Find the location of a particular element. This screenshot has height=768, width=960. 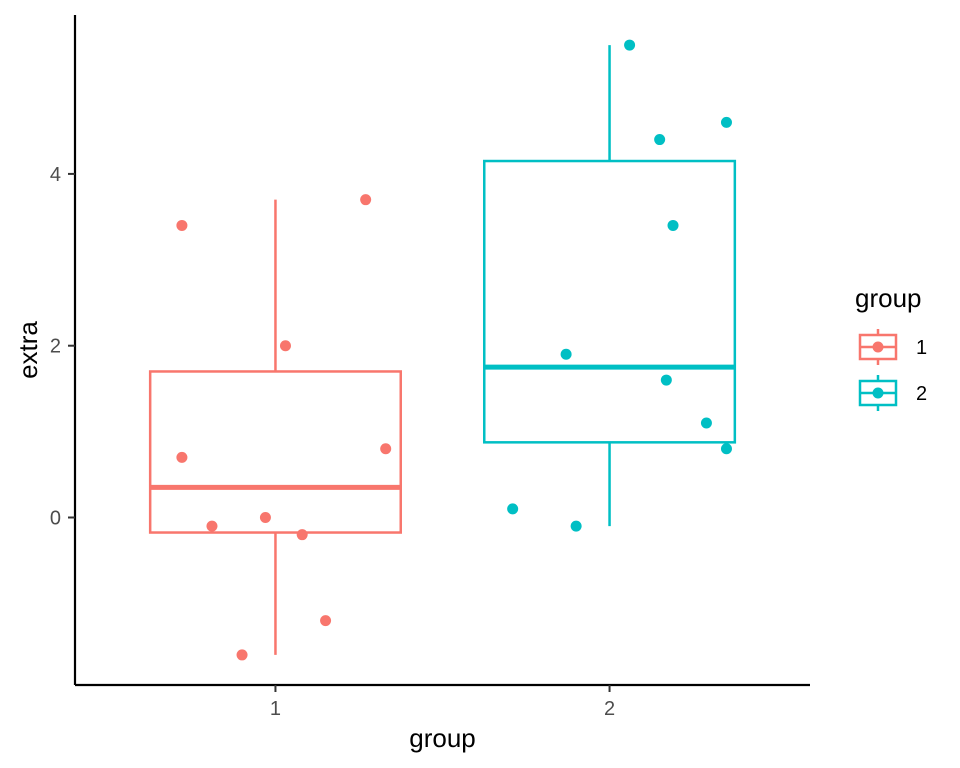

legend-title: group is located at coordinates (888, 298).